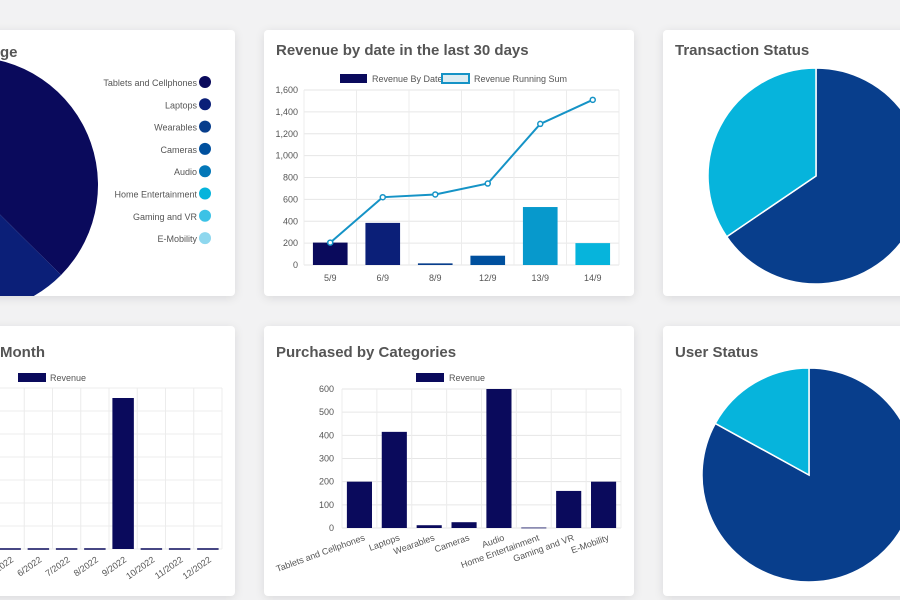  What do you see at coordinates (321, 553) in the screenshot?
I see `x-tick-label: Tablets and Cellphones` at bounding box center [321, 553].